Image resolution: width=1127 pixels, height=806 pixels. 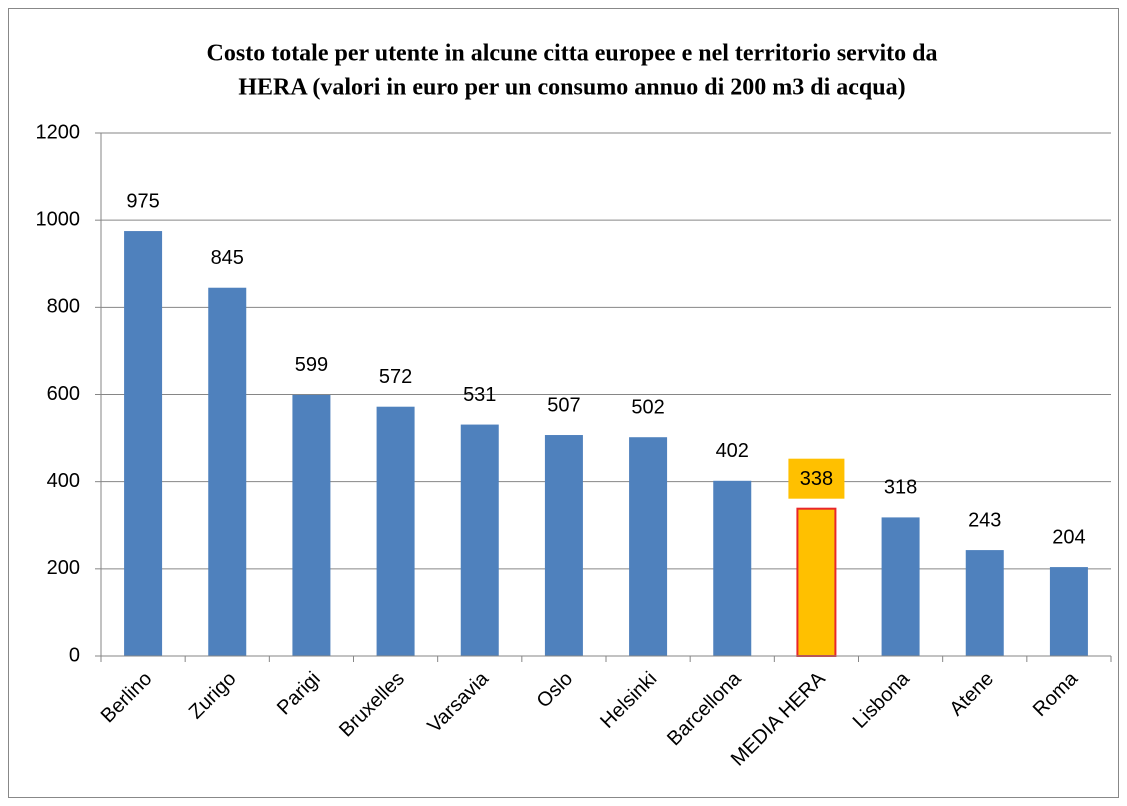 I want to click on y-tick-label: 800, so click(x=63, y=307).